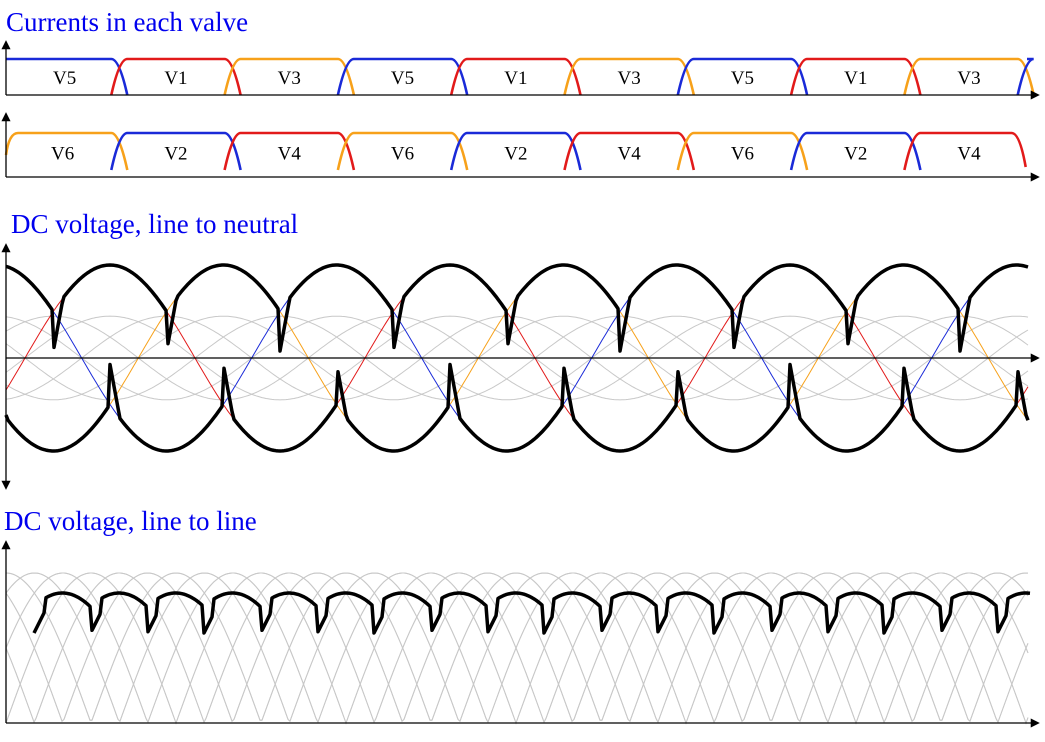  I want to click on valve-current-v5-tail, so click(1025, 76).